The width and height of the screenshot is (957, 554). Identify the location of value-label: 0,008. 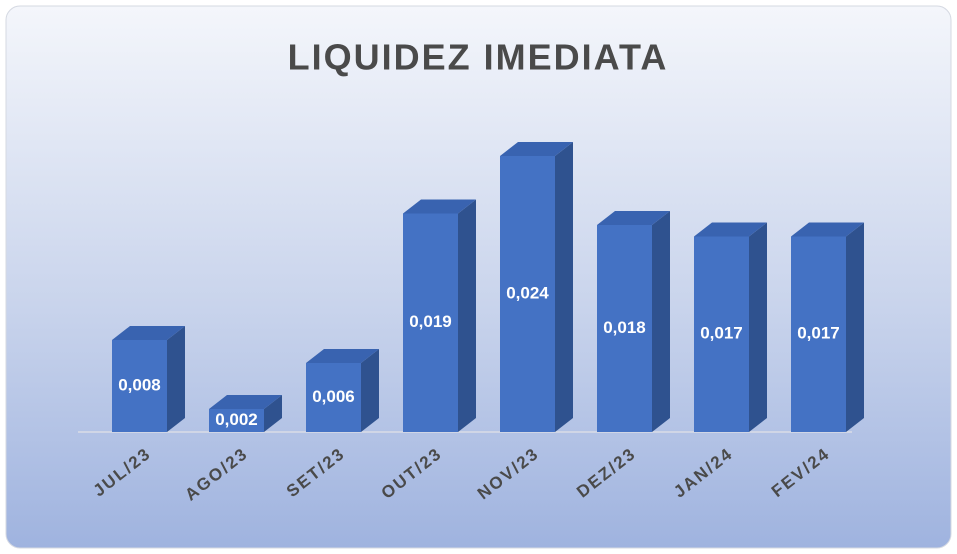
(139, 384).